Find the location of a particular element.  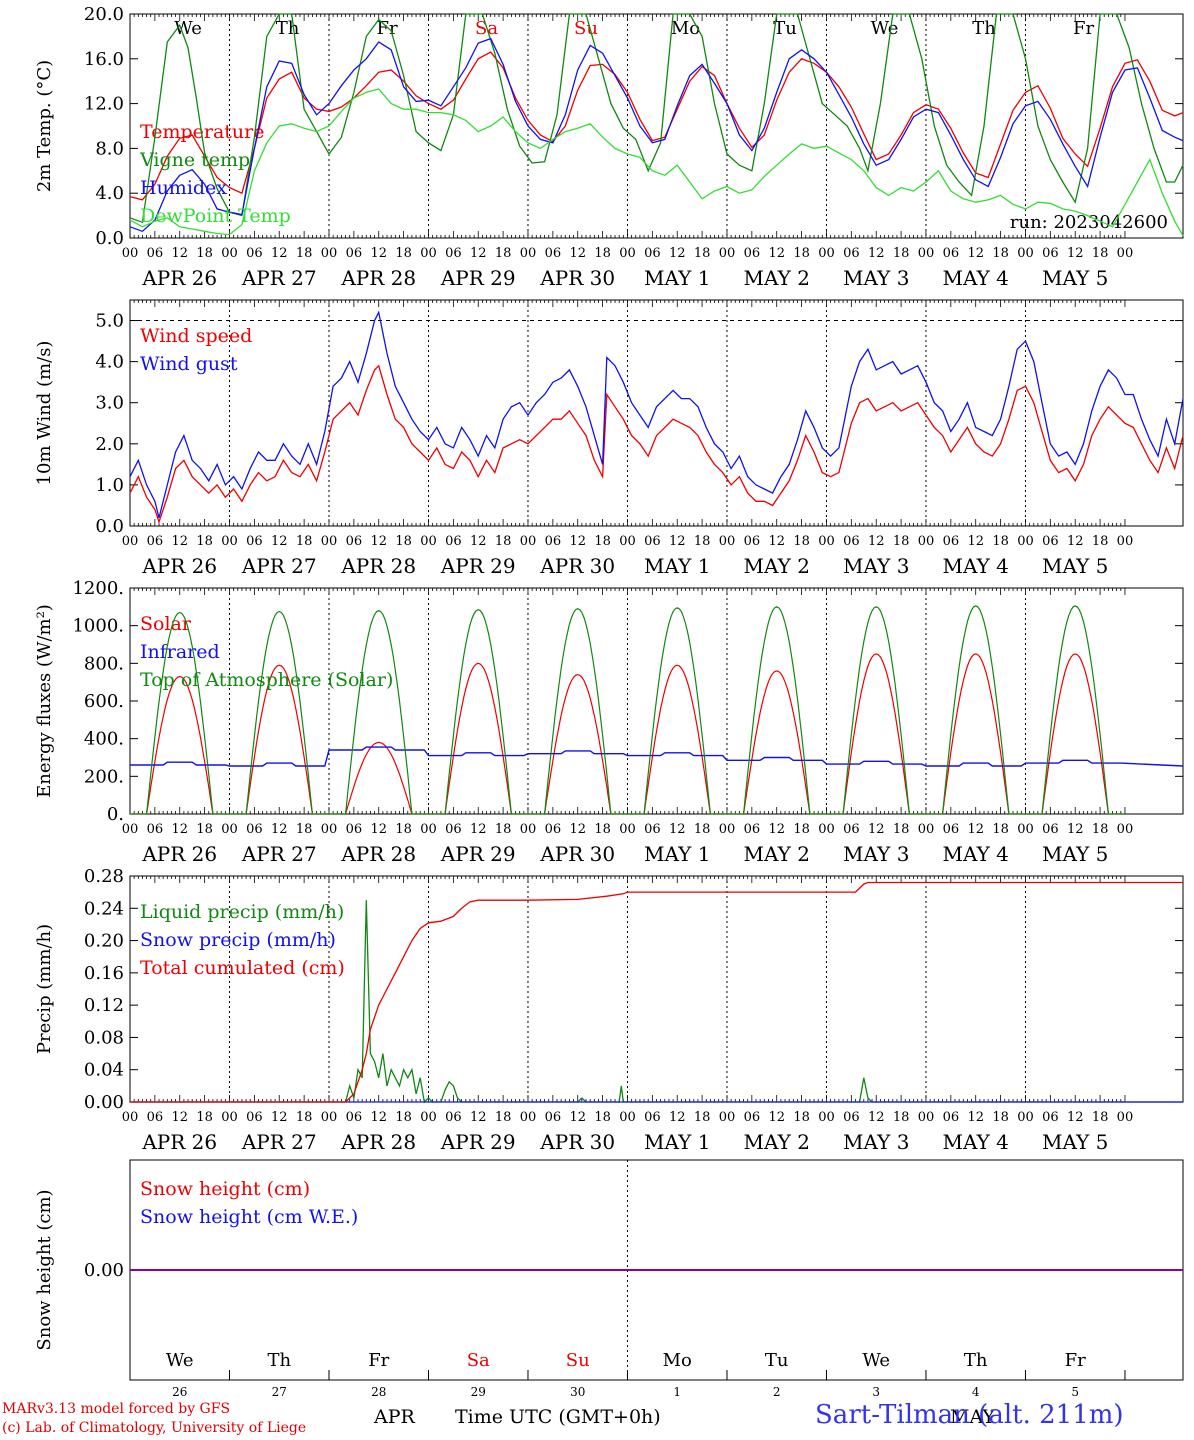

precip-day-label: APR 29 is located at coordinates (478, 1142).